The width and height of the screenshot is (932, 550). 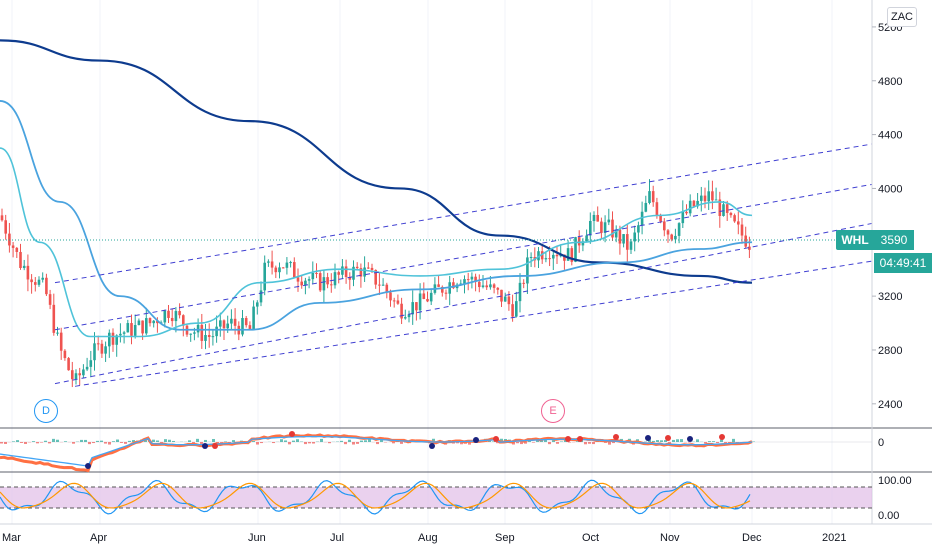 What do you see at coordinates (466, 533) in the screenshot?
I see `time-axis: Mar Apr Jun Jul Aug Sep Oct Nov Dec 2021` at bounding box center [466, 533].